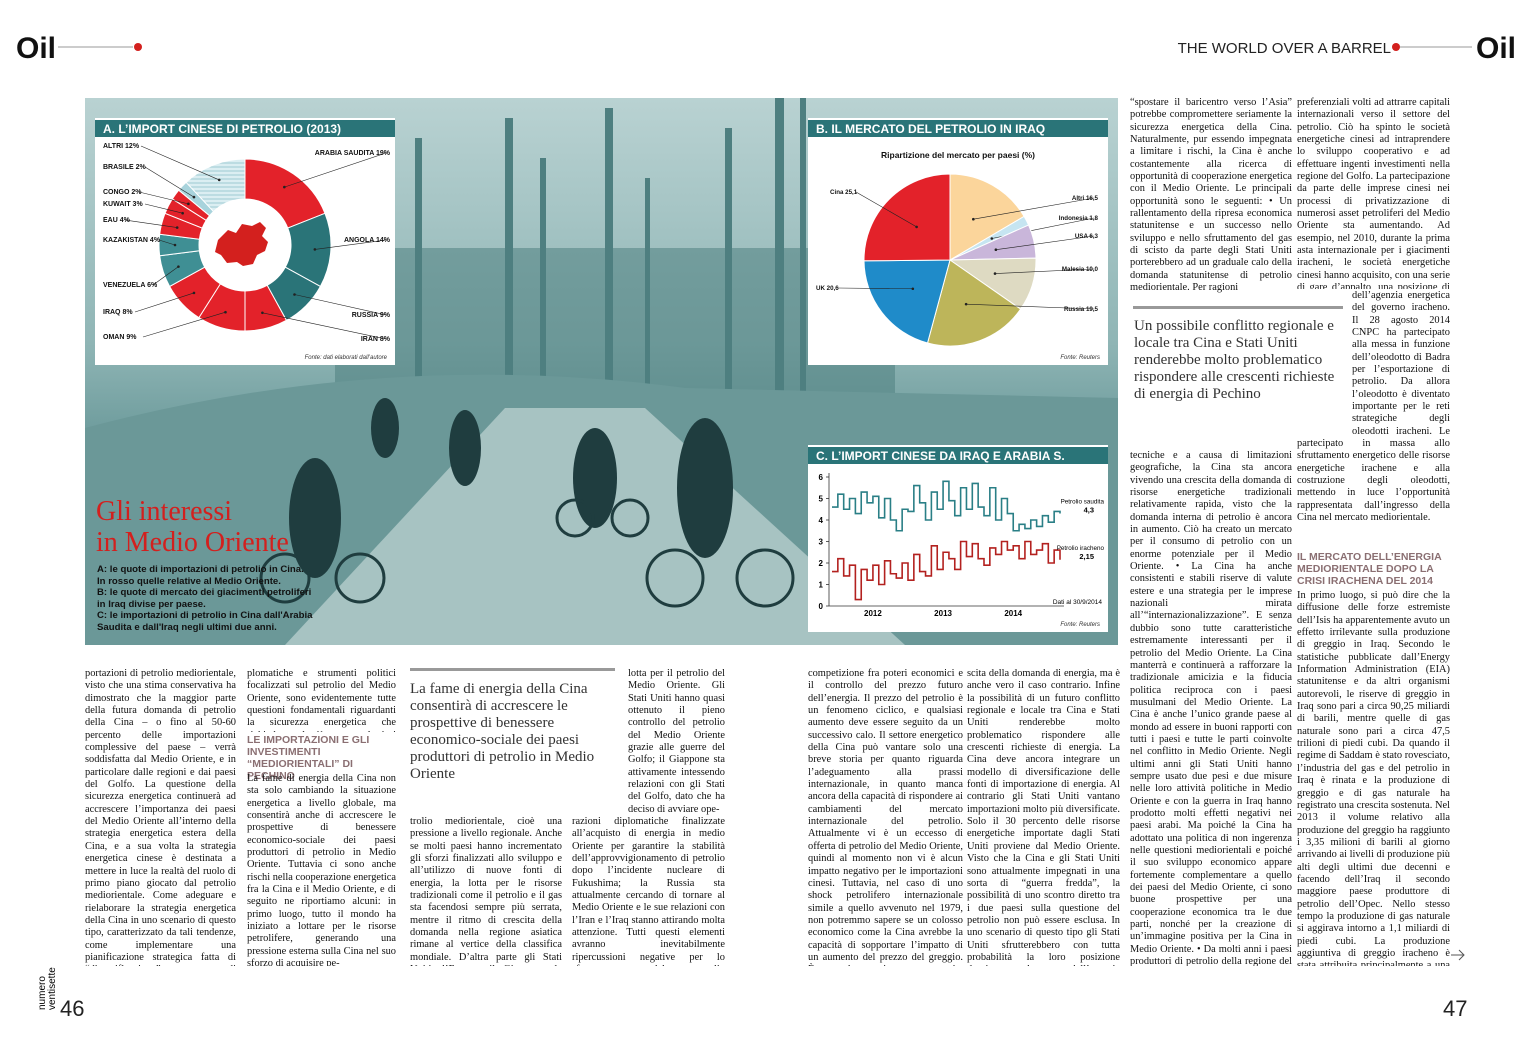 The width and height of the screenshot is (1531, 1049). Describe the element at coordinates (1083, 502) in the screenshot. I see `series-name: Petrolio saudita` at that location.